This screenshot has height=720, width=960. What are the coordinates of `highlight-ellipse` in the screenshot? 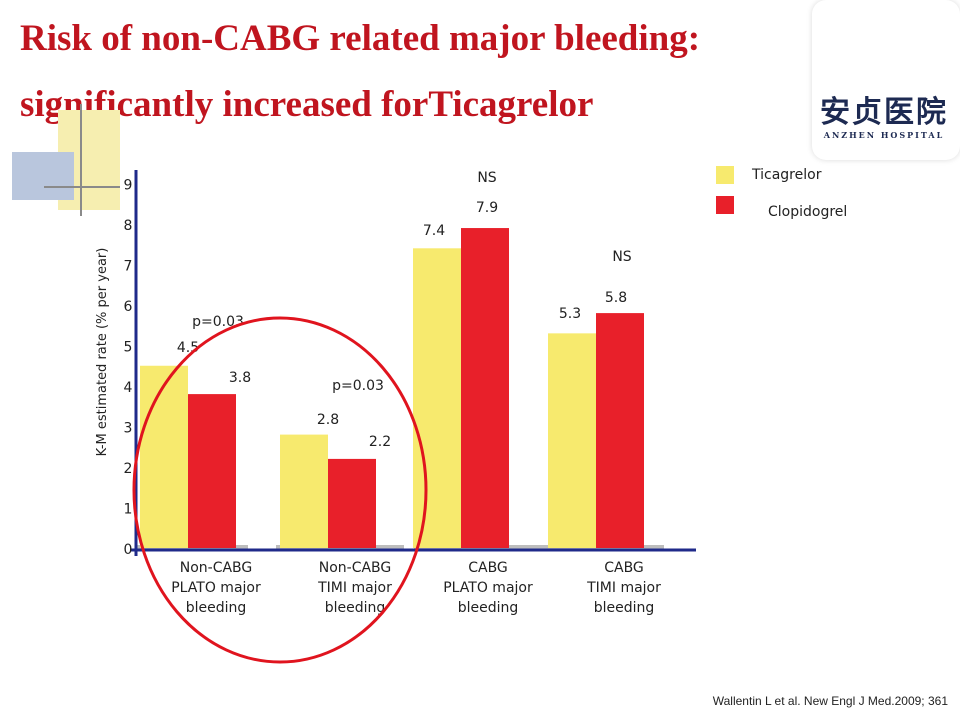 It's located at (280, 490).